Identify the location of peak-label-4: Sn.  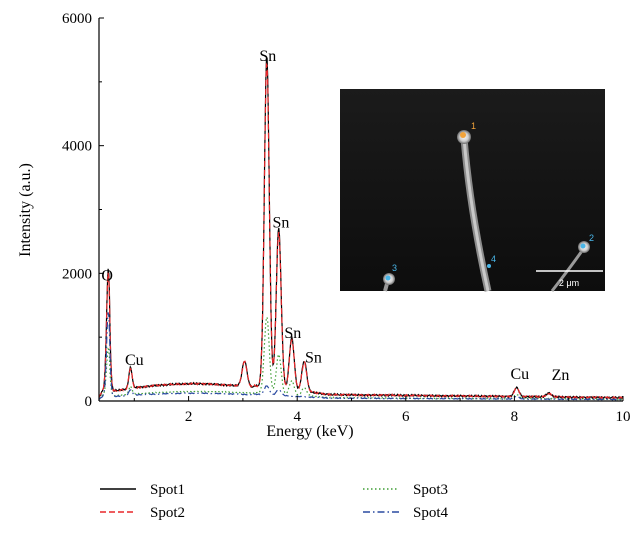
(292, 333).